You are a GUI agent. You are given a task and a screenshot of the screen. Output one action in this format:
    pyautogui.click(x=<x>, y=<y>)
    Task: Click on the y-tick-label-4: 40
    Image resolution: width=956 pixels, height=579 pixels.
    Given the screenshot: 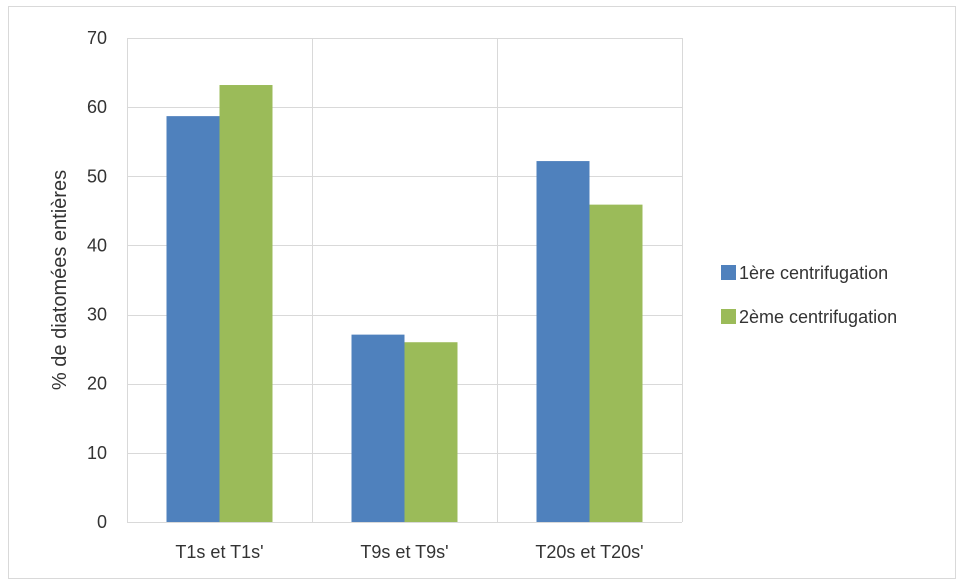 What is the action you would take?
    pyautogui.click(x=97, y=245)
    